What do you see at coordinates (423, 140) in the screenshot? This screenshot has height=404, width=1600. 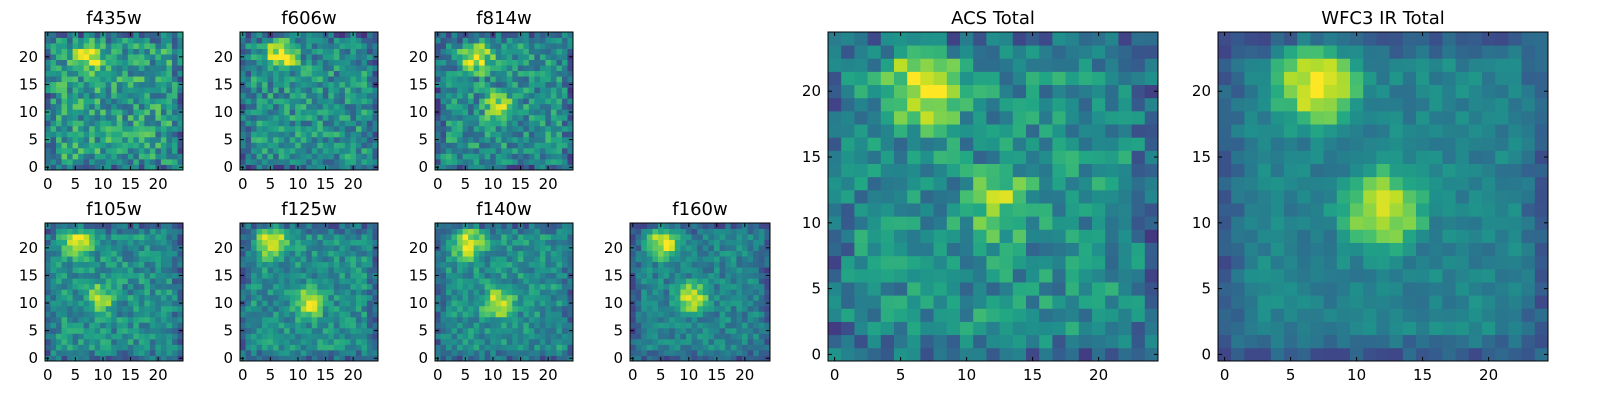 I see `y-tick-label: 5` at bounding box center [423, 140].